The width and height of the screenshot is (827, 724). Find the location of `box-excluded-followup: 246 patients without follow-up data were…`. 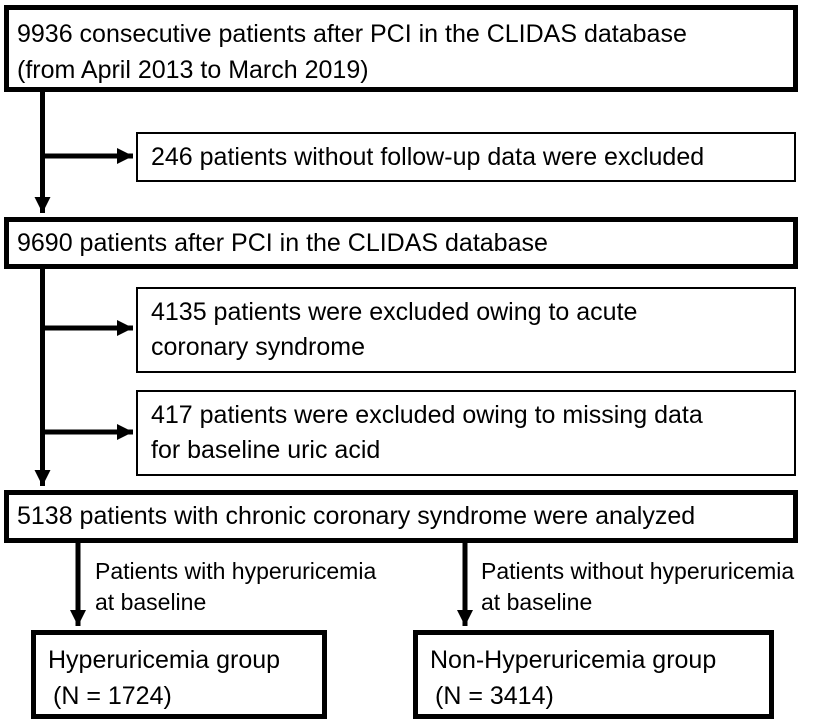

box-excluded-followup: 246 patients without follow-up data were… is located at coordinates (466, 157).